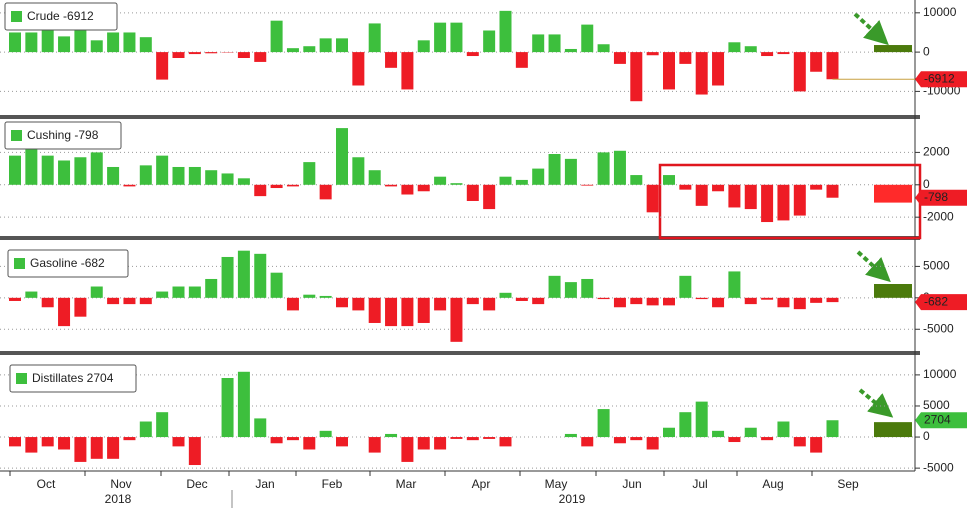  I want to click on x-tick-label: Nov, so click(120, 484).